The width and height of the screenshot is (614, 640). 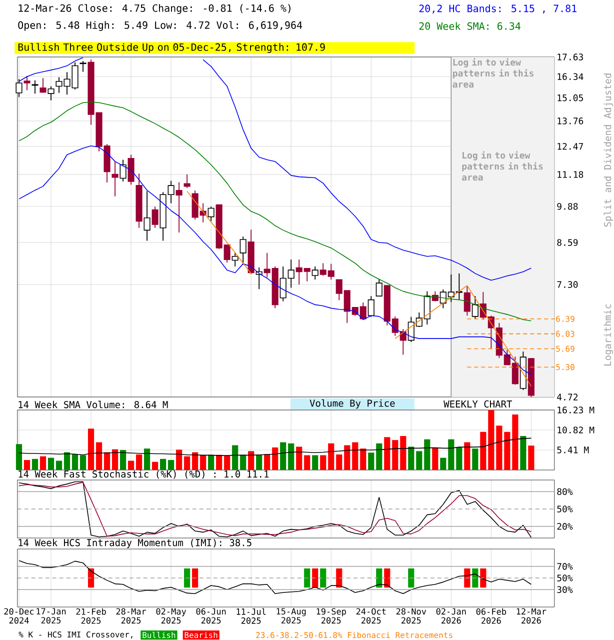 What do you see at coordinates (331, 616) in the screenshot?
I see `x-tick-label: 19-Sep 2025` at bounding box center [331, 616].